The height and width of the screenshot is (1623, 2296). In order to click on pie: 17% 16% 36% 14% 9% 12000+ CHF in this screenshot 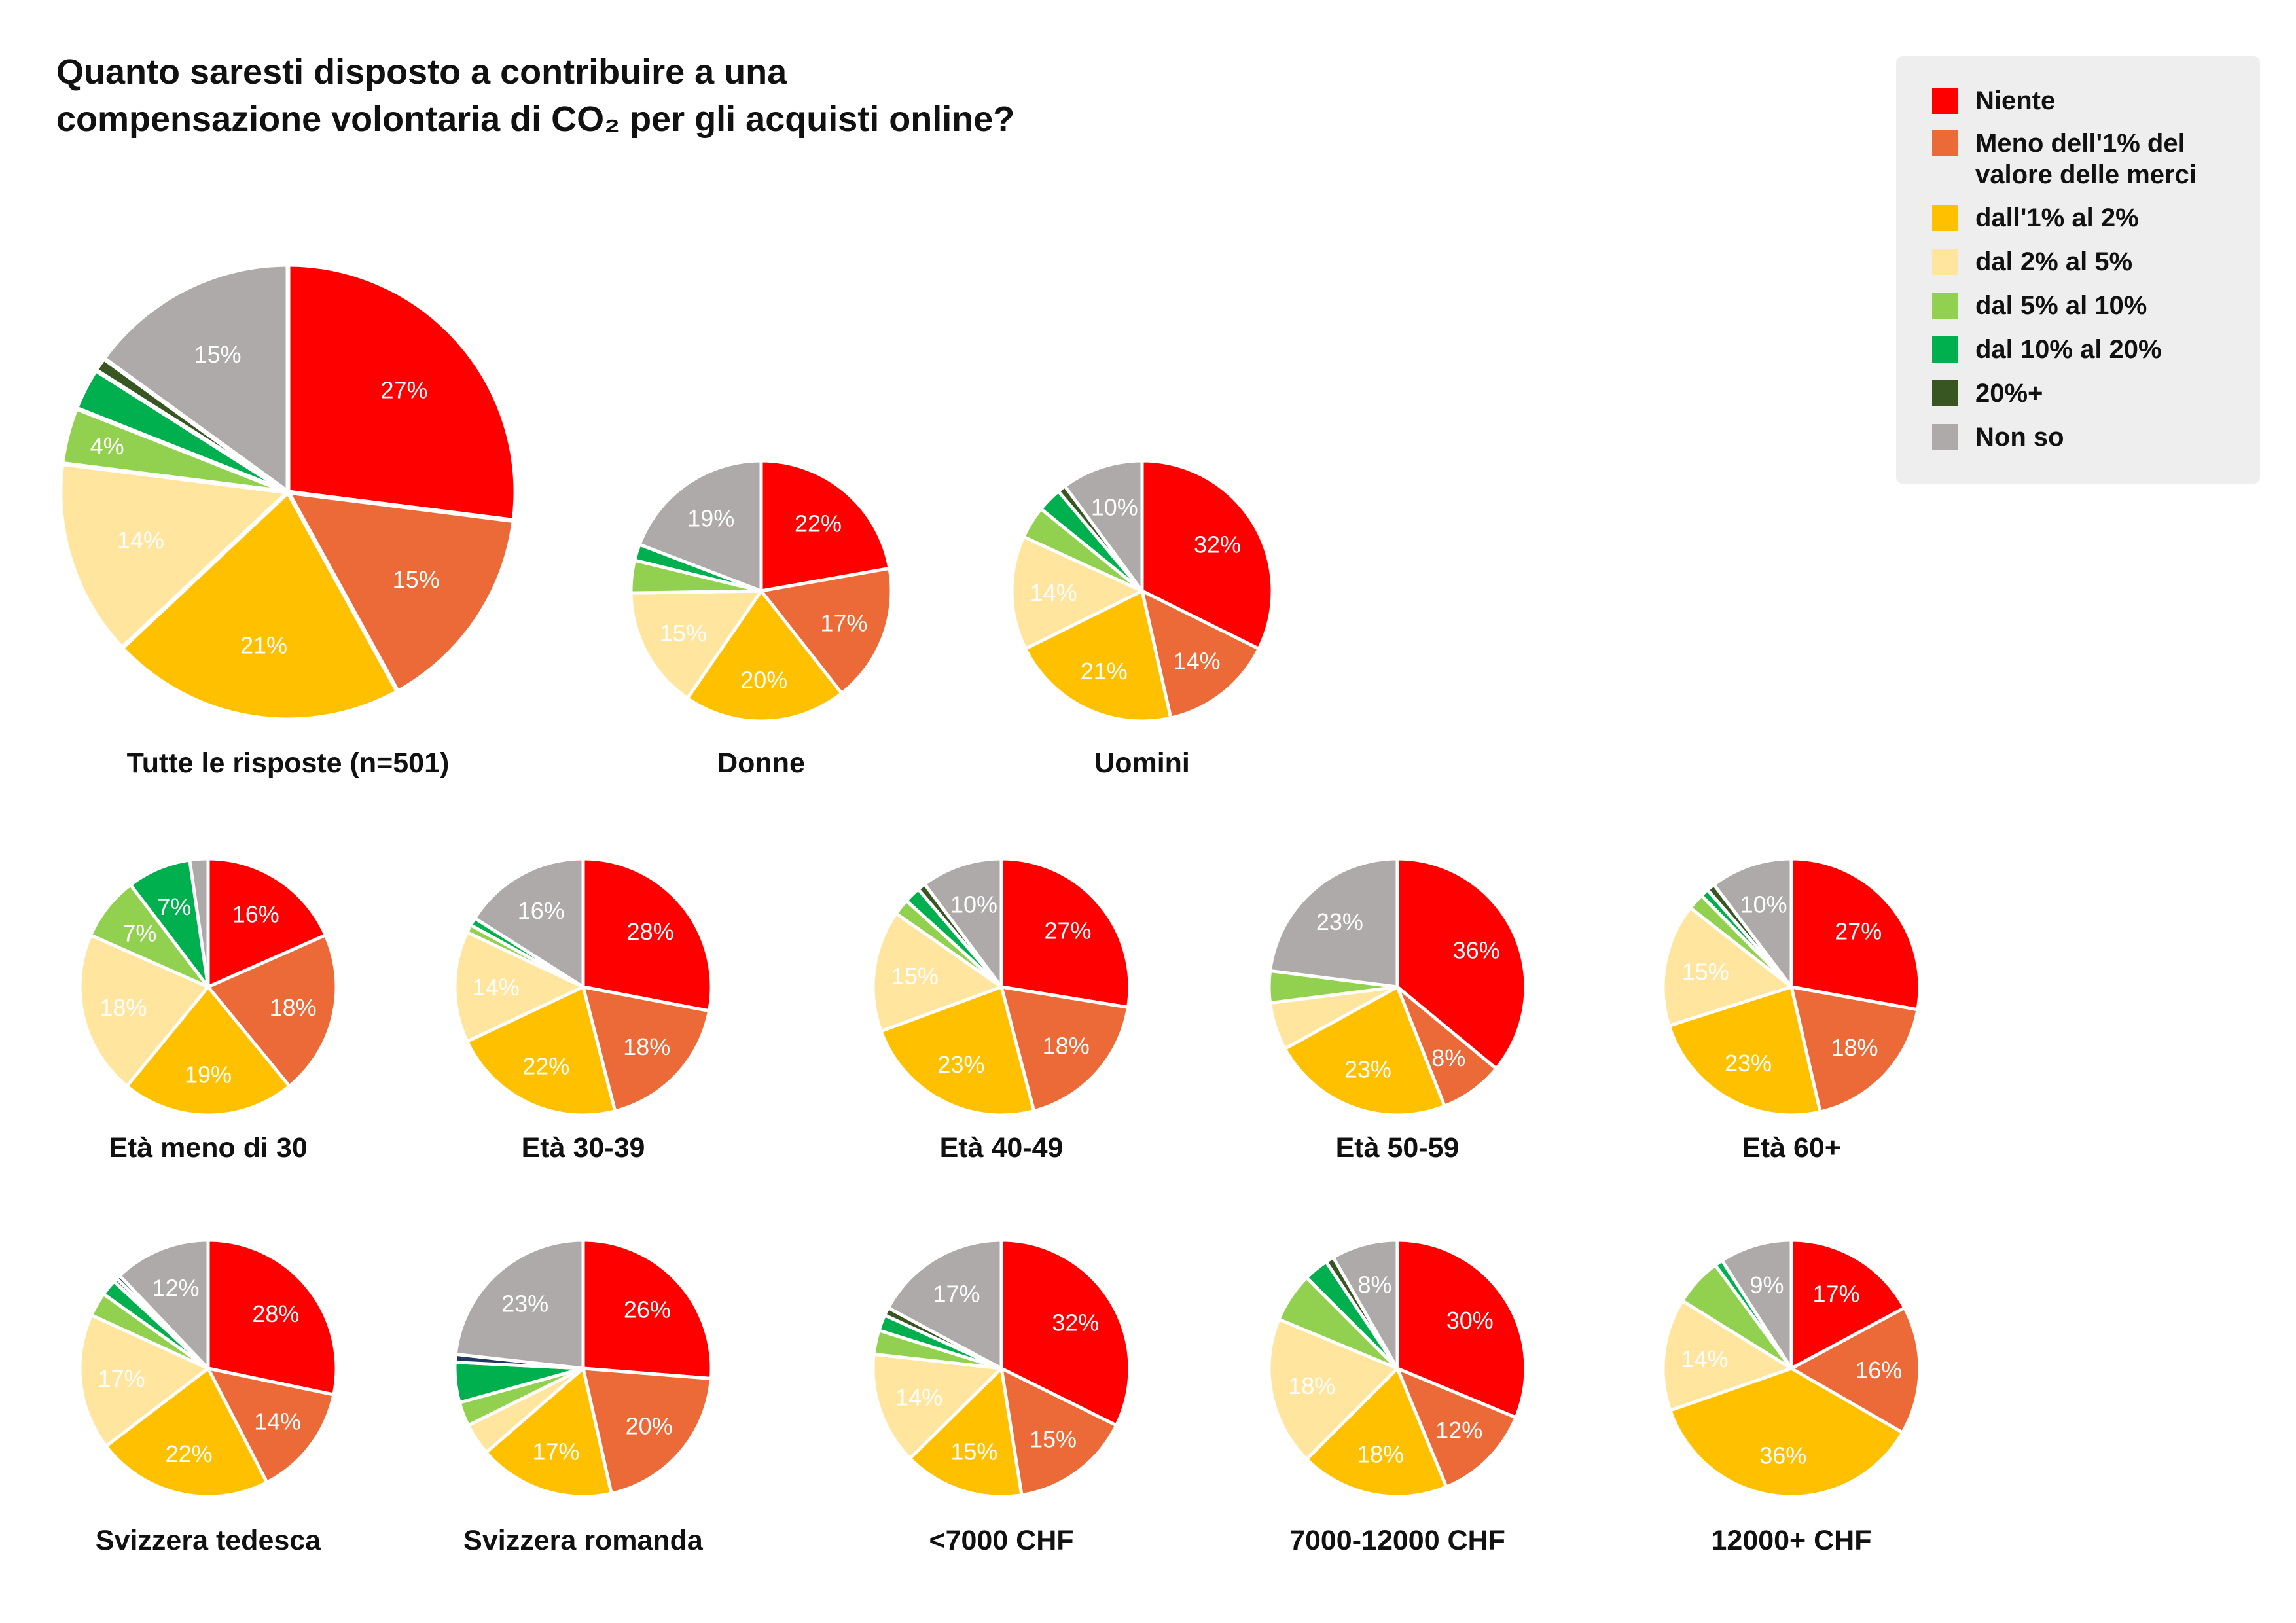, I will do `click(1791, 1397)`.